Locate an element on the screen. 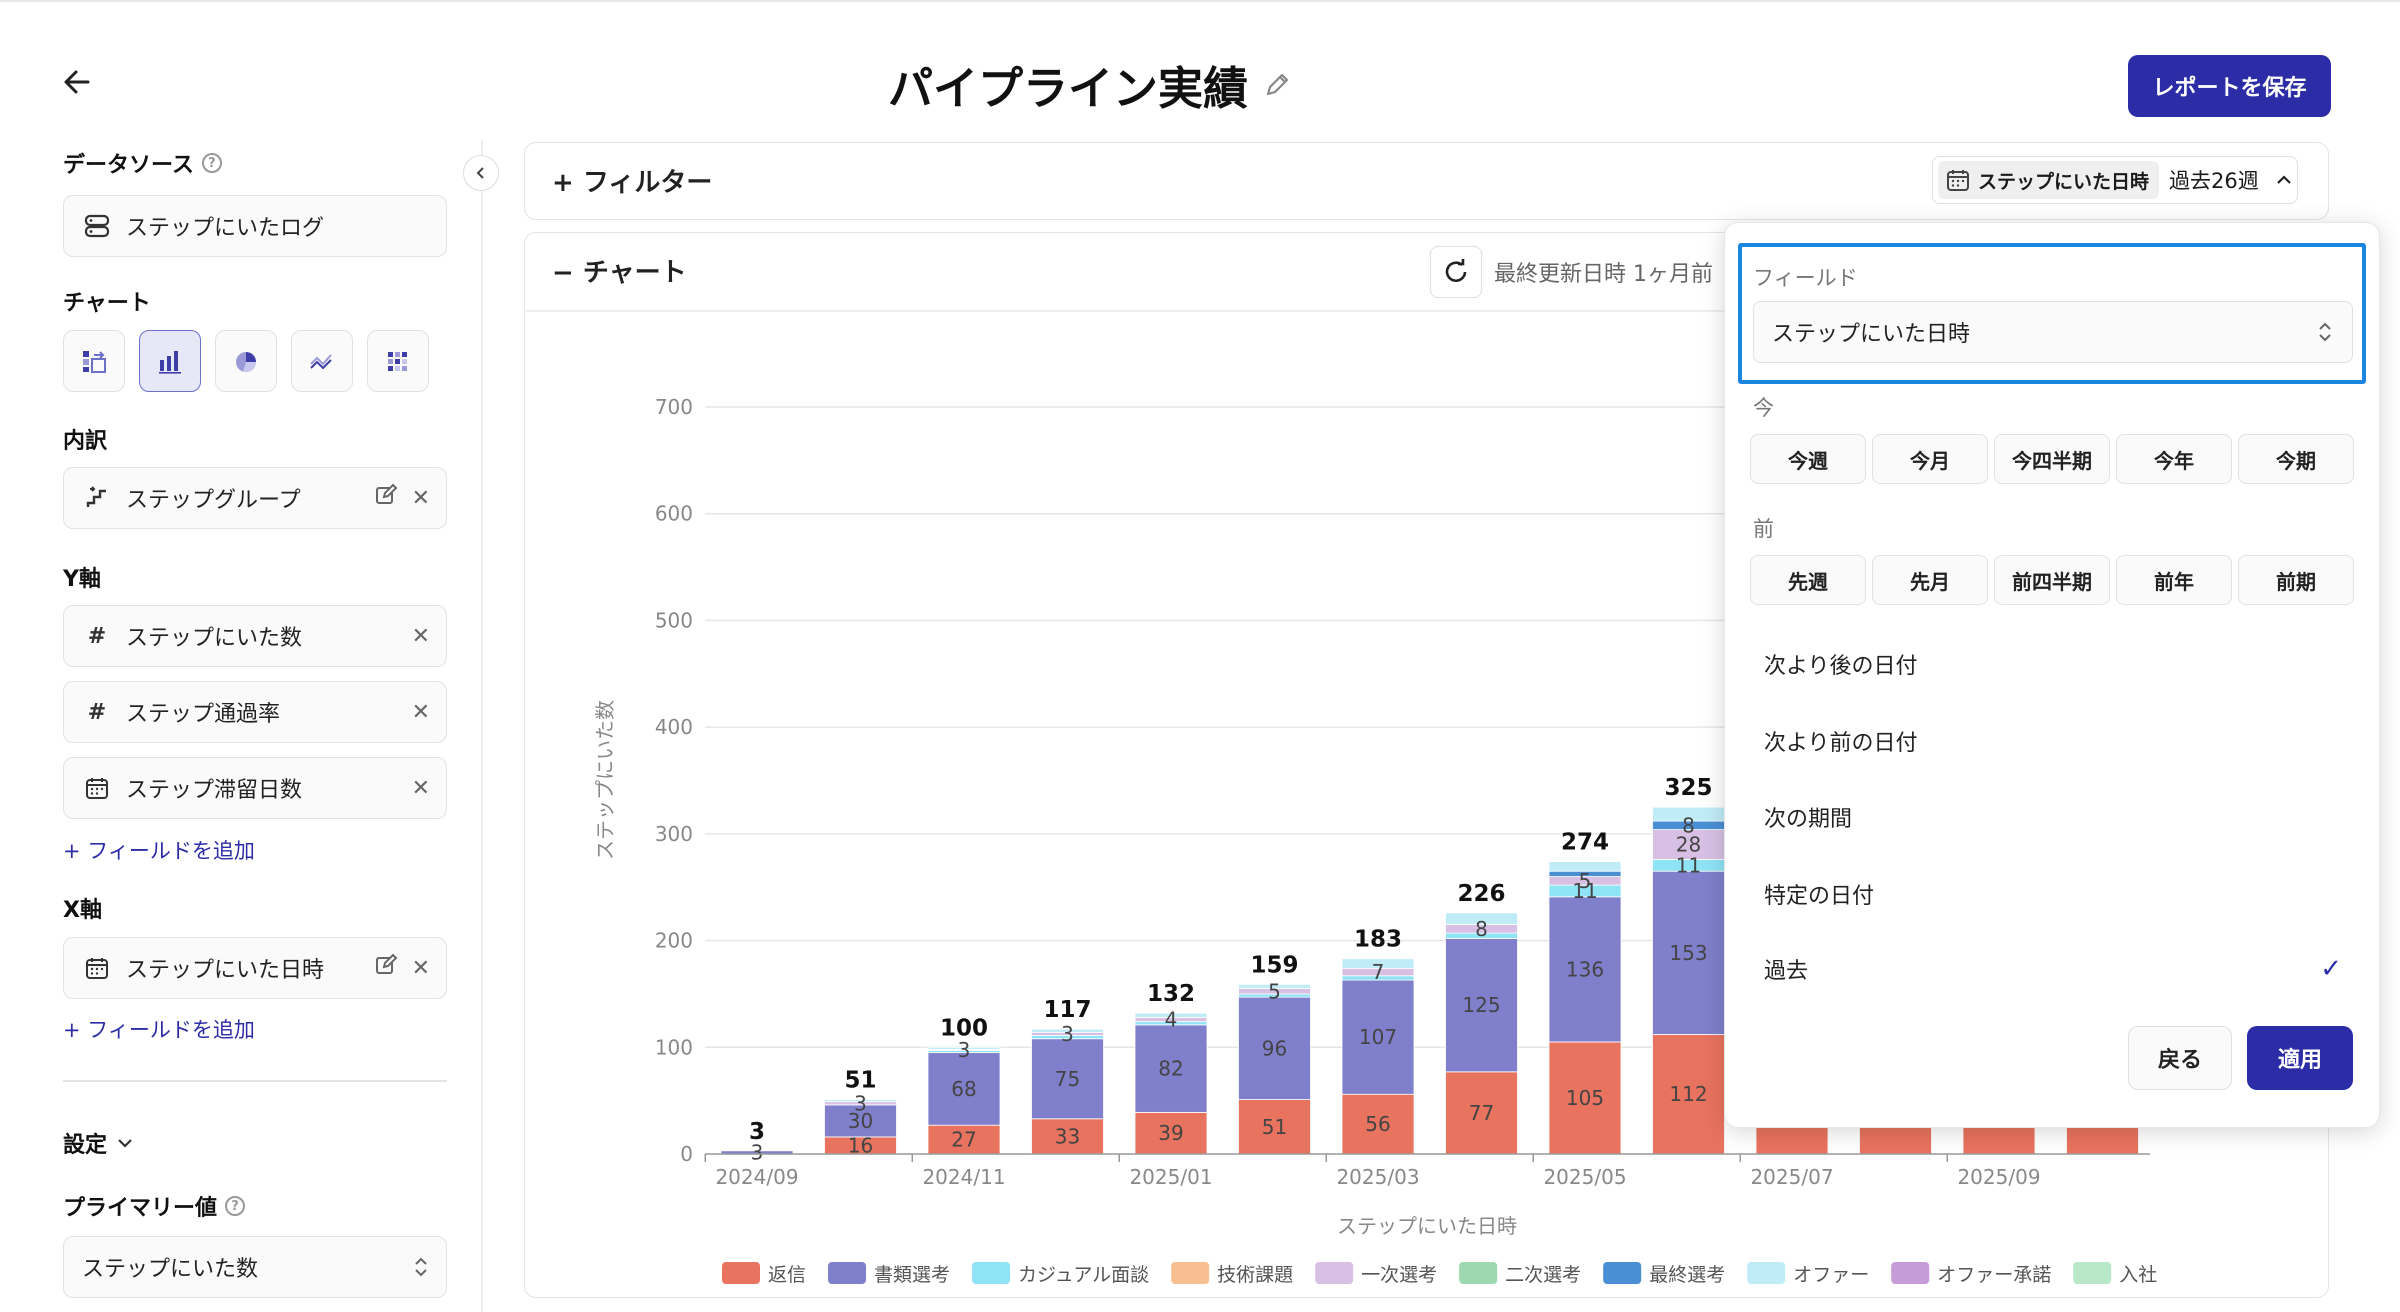 The width and height of the screenshot is (2400, 1312). bar-total-label: 3 is located at coordinates (757, 1132).